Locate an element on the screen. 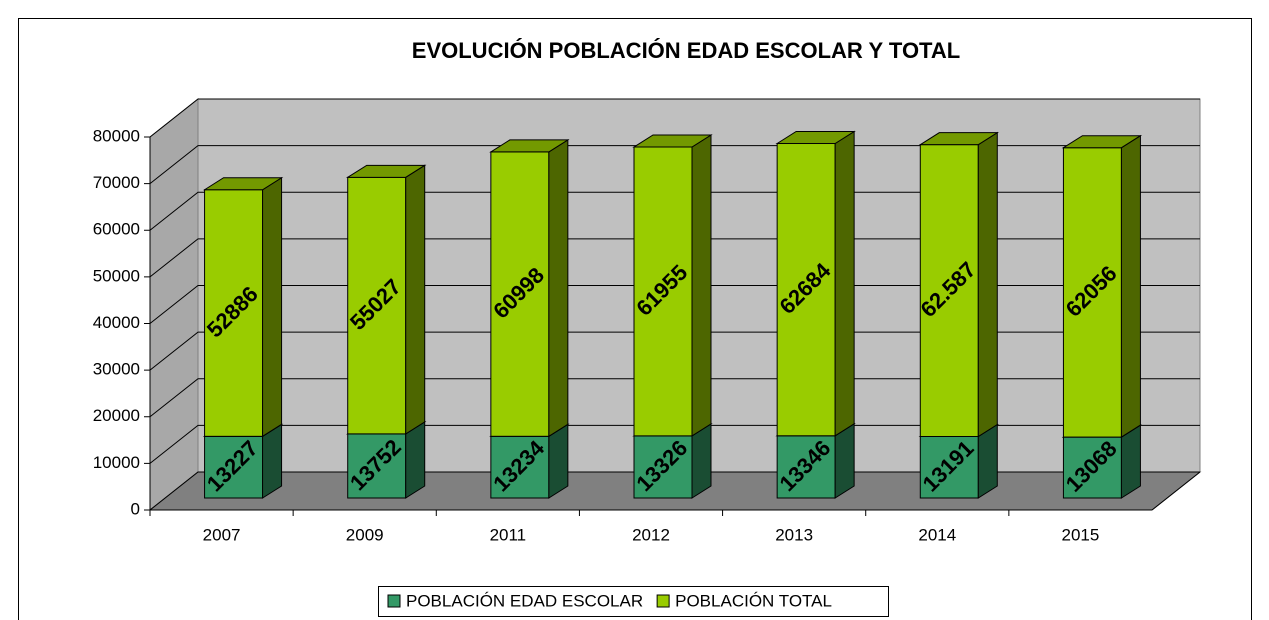  y-tick-label: 50000 is located at coordinates (116, 275).